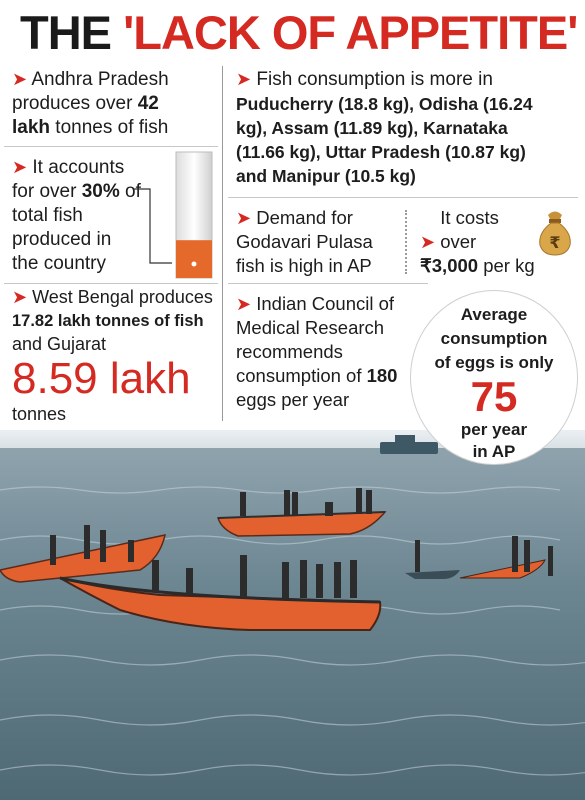 The width and height of the screenshot is (585, 800). I want to click on money-bag-icon: ₹, so click(555, 233).